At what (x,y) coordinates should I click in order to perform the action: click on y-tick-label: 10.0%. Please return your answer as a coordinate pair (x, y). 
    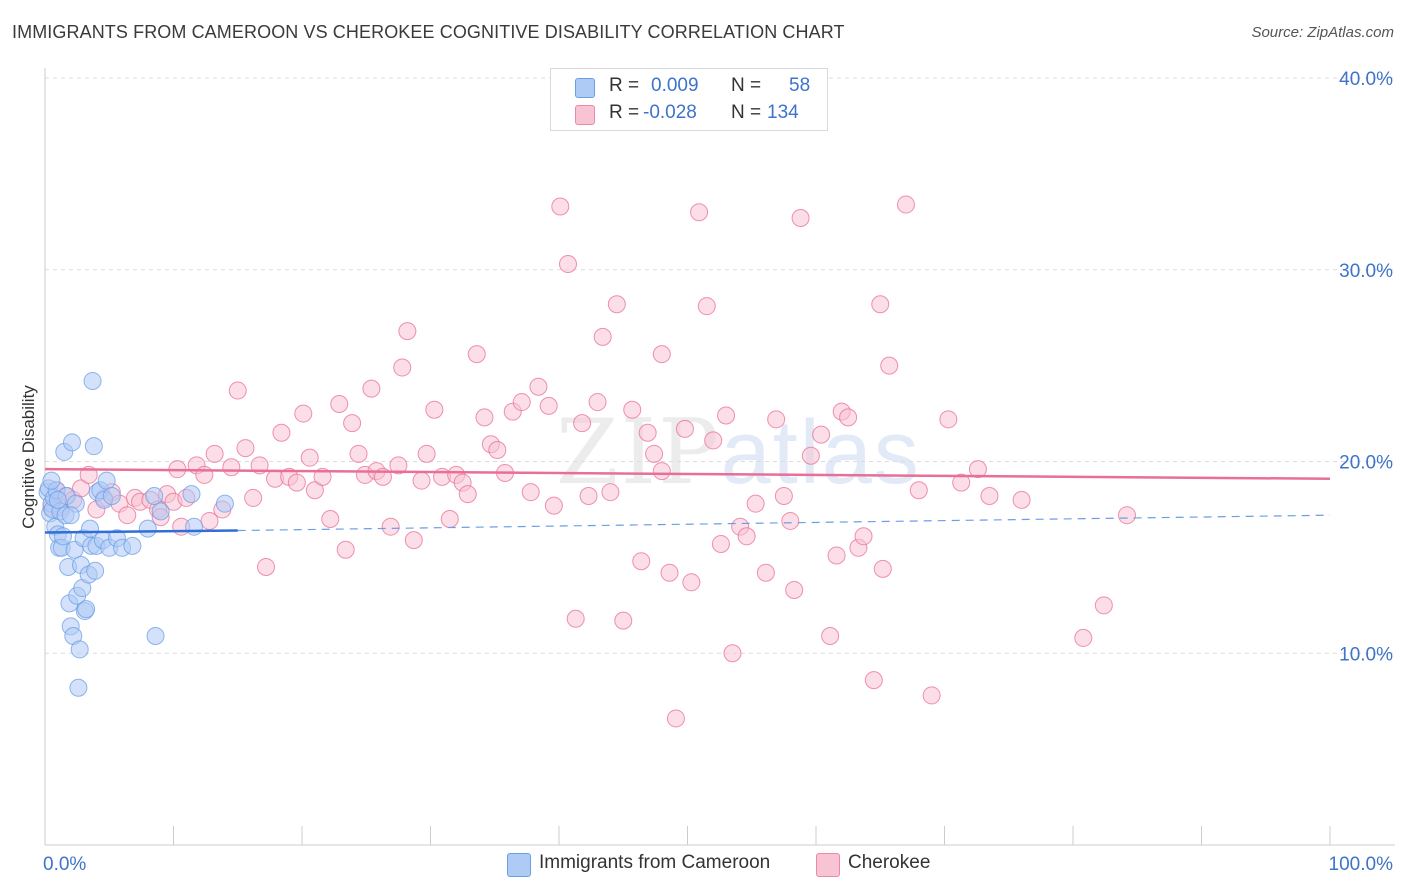
    Looking at the image, I should click on (1366, 654).